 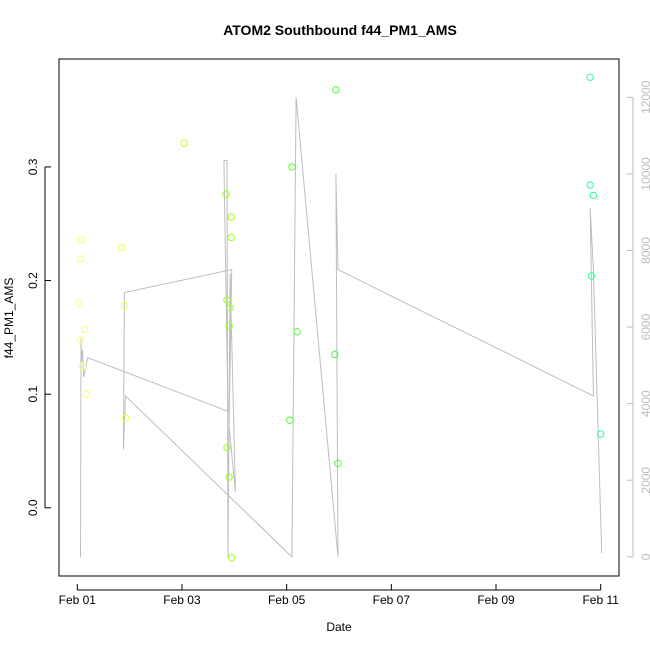 I want to click on x-tick-label: Feb 11, so click(x=600, y=600).